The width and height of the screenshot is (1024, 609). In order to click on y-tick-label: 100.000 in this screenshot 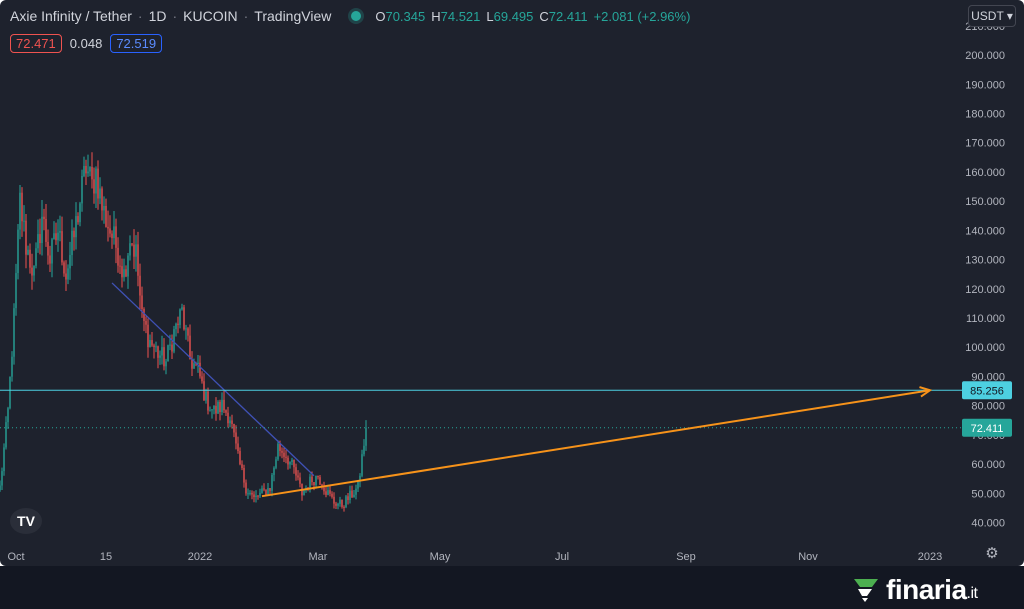, I will do `click(985, 348)`.